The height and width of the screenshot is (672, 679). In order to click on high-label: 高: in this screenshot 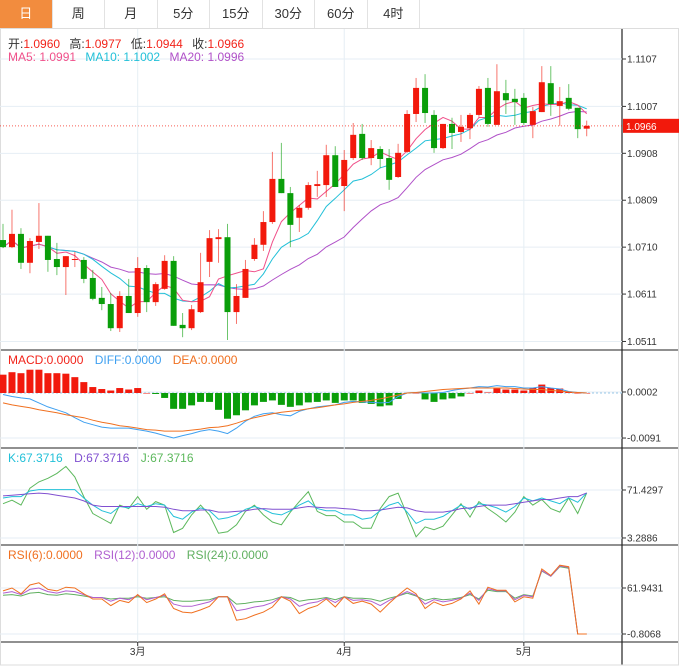, I will do `click(77, 44)`.